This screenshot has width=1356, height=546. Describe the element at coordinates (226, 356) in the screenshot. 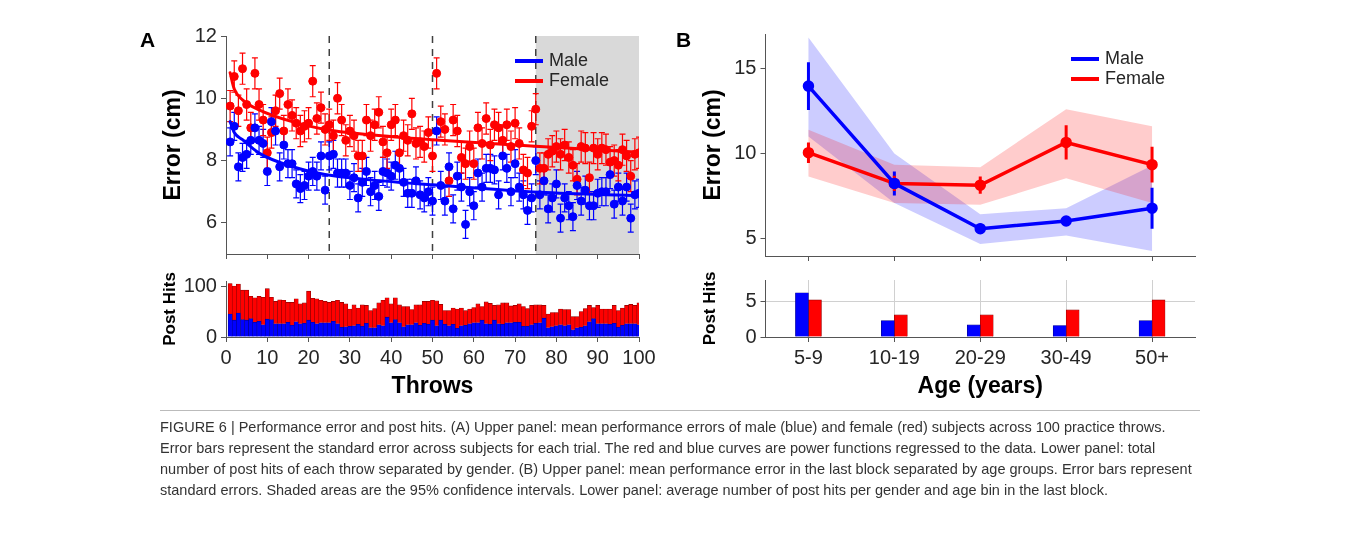

I see `x-tick-label: 0` at that location.